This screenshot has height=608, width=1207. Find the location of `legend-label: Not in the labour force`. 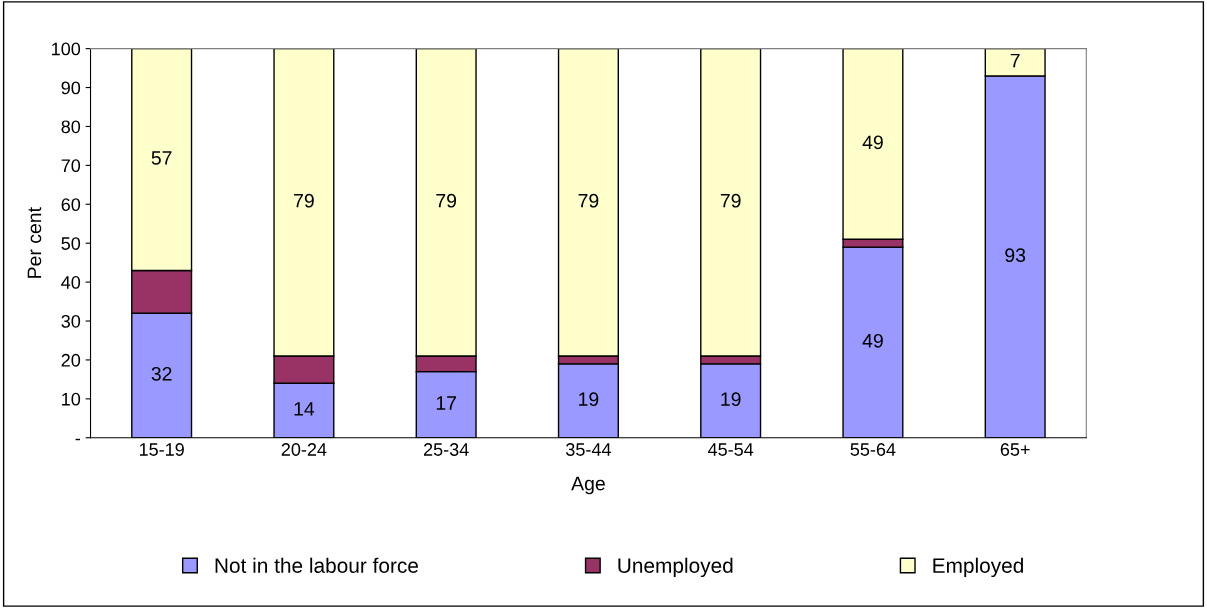

legend-label: Not in the labour force is located at coordinates (316, 565).